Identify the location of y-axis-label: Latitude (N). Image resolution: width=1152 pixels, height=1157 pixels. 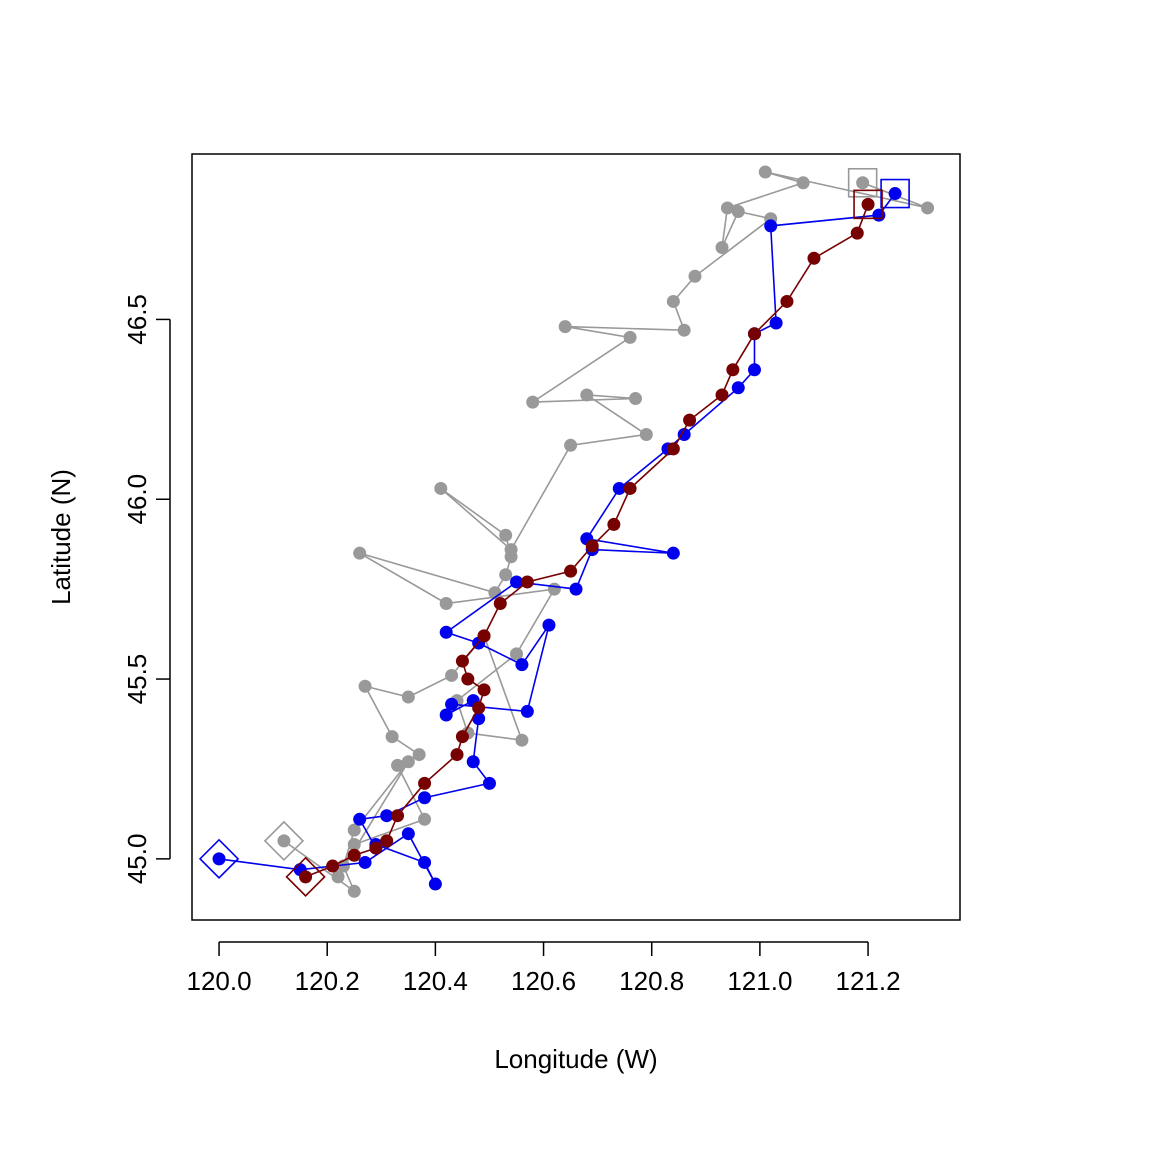
(61, 537).